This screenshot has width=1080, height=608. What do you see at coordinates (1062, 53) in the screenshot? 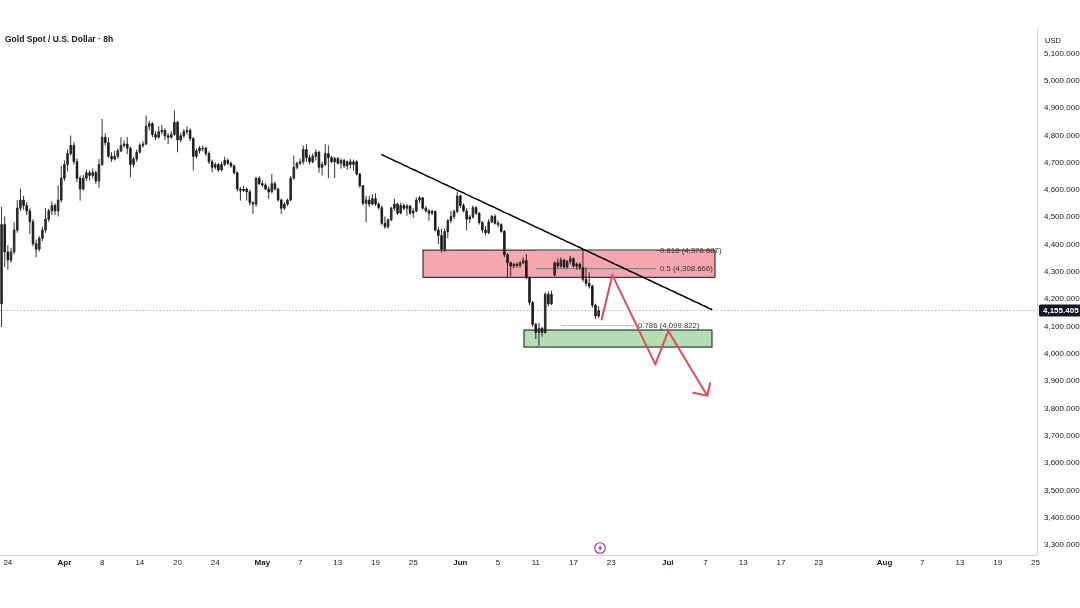
I see `y-tick-label: 5,100.000` at bounding box center [1062, 53].